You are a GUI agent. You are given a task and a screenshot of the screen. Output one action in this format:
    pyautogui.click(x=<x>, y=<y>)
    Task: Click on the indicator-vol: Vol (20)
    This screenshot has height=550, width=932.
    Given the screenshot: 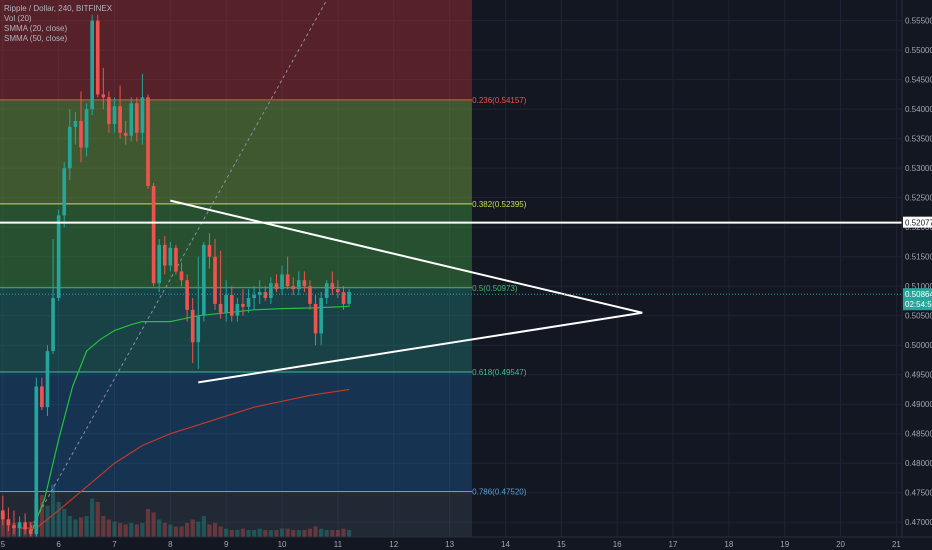 What is the action you would take?
    pyautogui.click(x=18, y=18)
    